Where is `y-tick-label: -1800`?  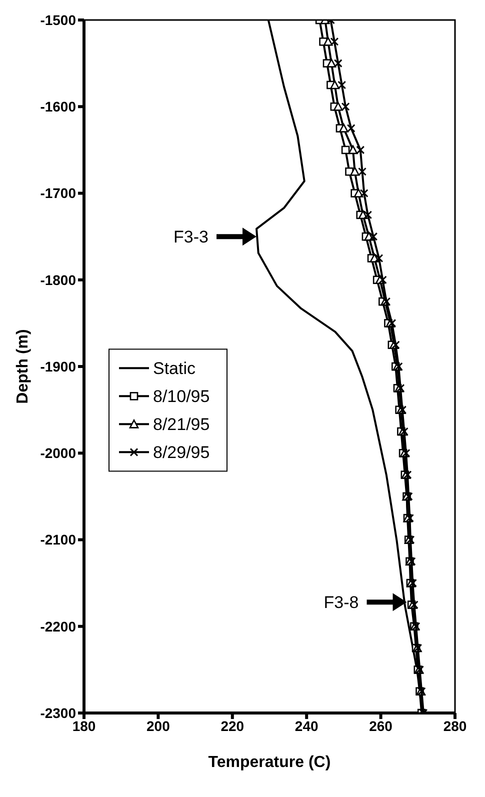 y-tick-label: -1800 is located at coordinates (58, 280).